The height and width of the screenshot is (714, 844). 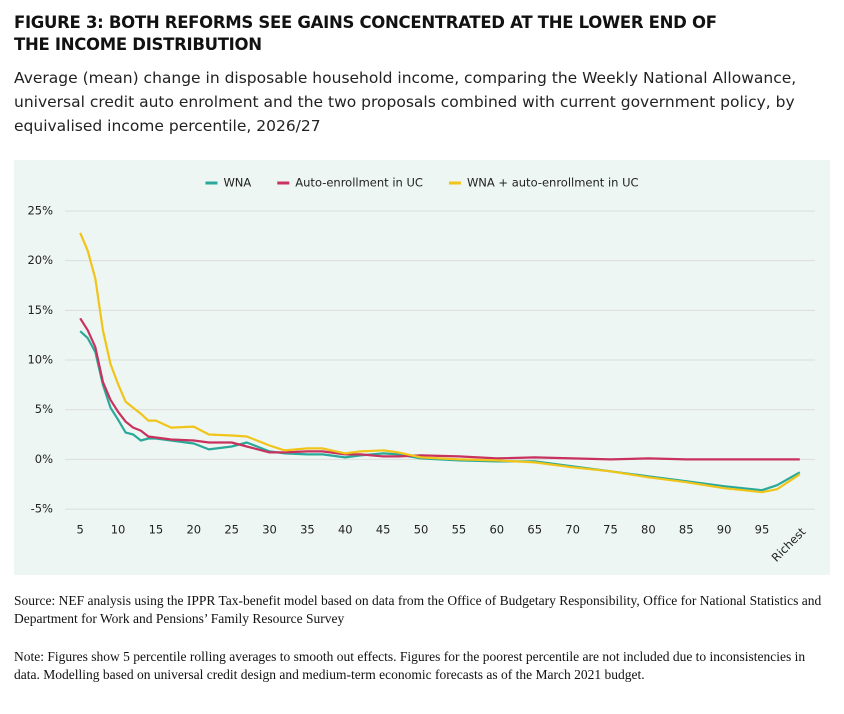 What do you see at coordinates (231, 530) in the screenshot?
I see `x-tick-label: 25` at bounding box center [231, 530].